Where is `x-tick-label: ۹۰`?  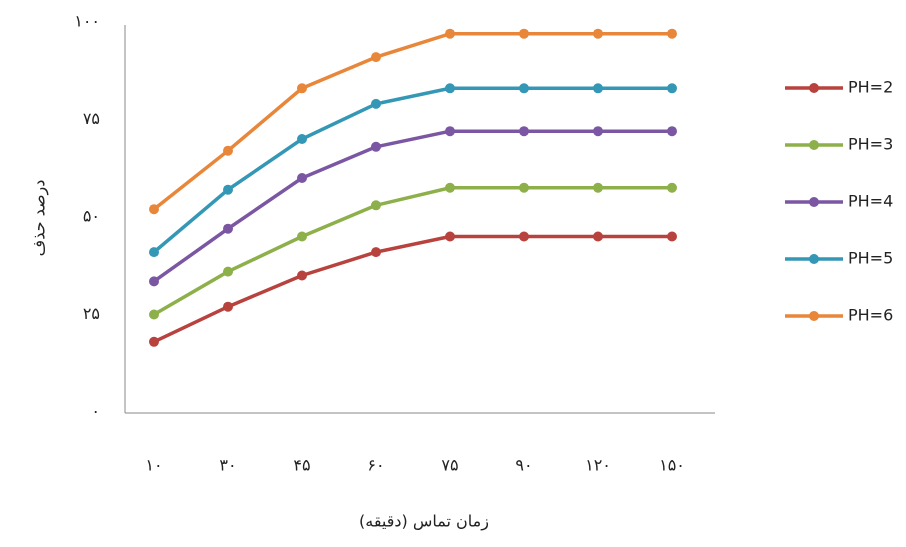
x-tick-label: ۹۰ is located at coordinates (523, 465).